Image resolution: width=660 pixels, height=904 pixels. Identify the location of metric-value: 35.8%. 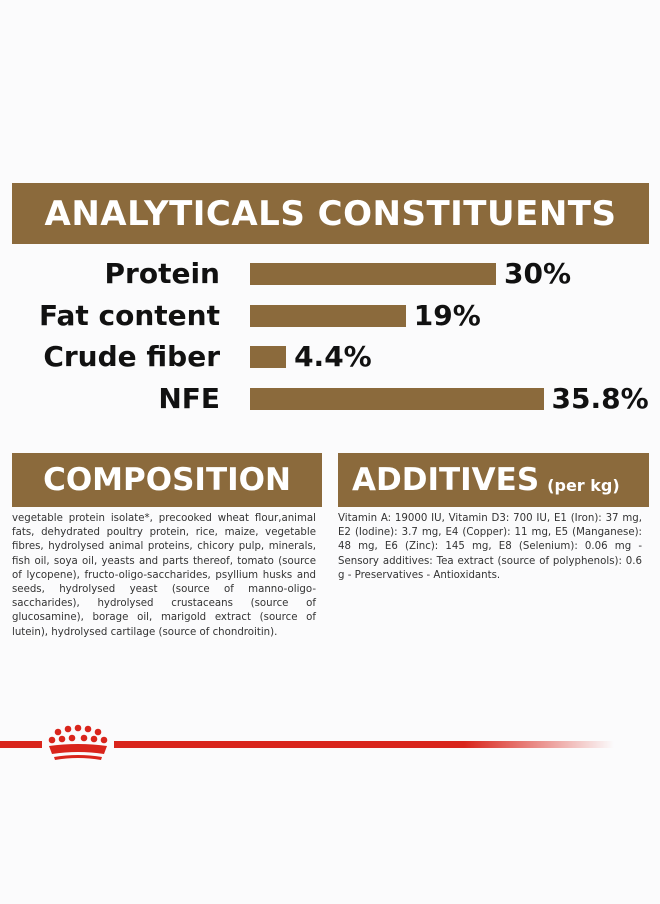
(600, 398).